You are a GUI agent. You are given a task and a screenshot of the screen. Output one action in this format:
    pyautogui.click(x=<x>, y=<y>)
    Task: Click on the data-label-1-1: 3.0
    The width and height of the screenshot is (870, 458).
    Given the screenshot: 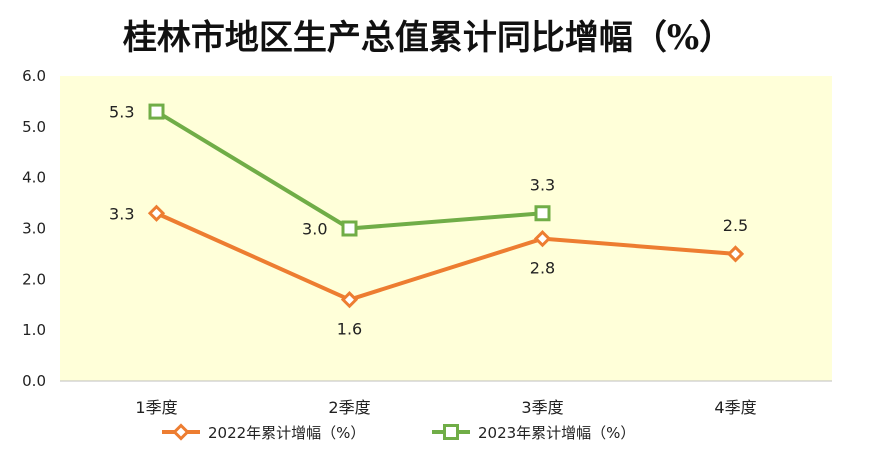 What is the action you would take?
    pyautogui.click(x=314, y=229)
    